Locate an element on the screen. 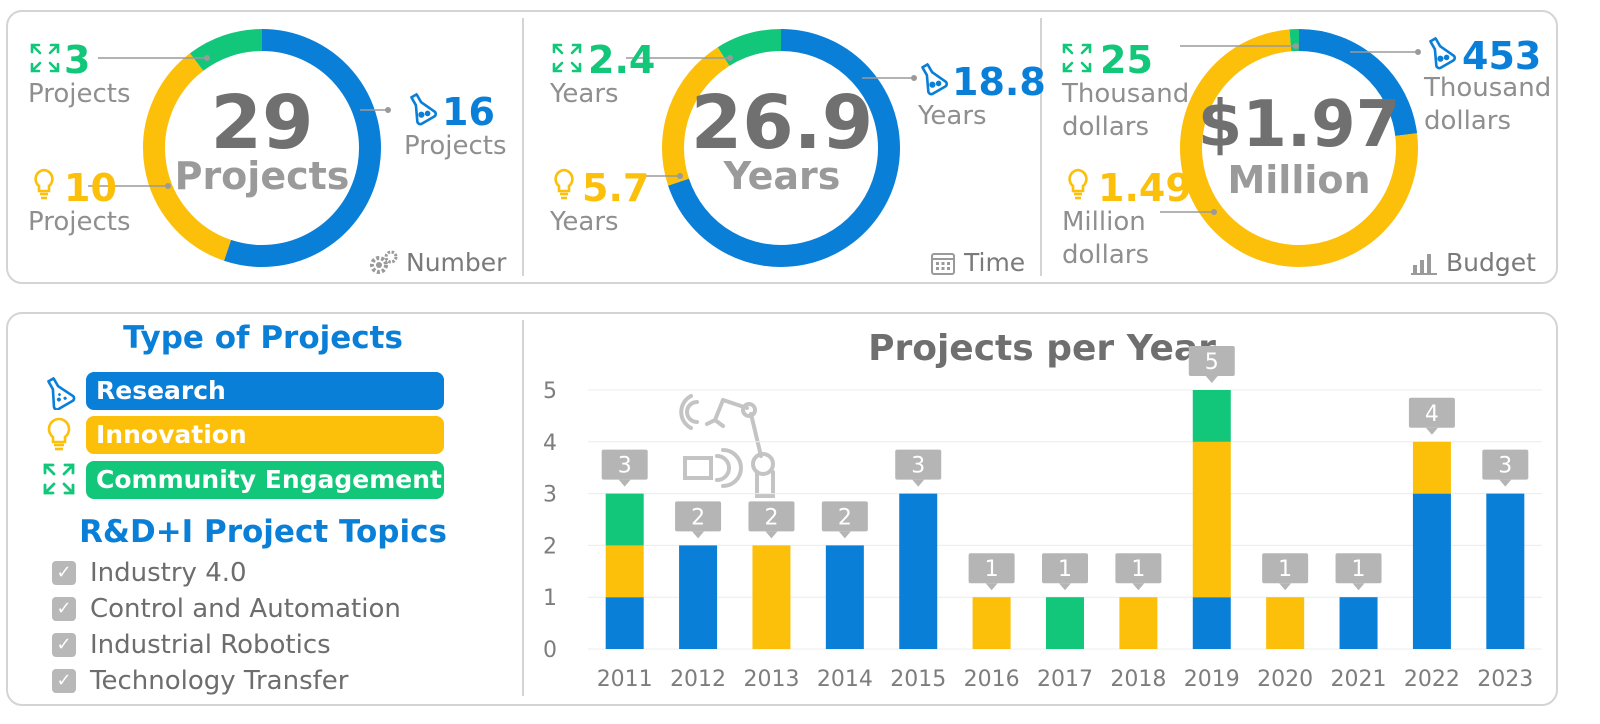  community-label: 25 is located at coordinates (1107, 60).